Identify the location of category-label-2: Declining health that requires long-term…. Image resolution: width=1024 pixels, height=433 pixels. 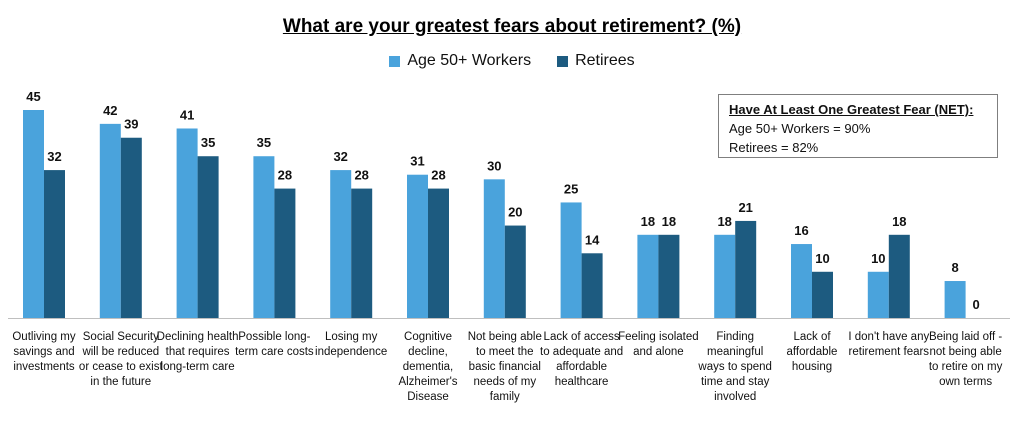
(197, 352).